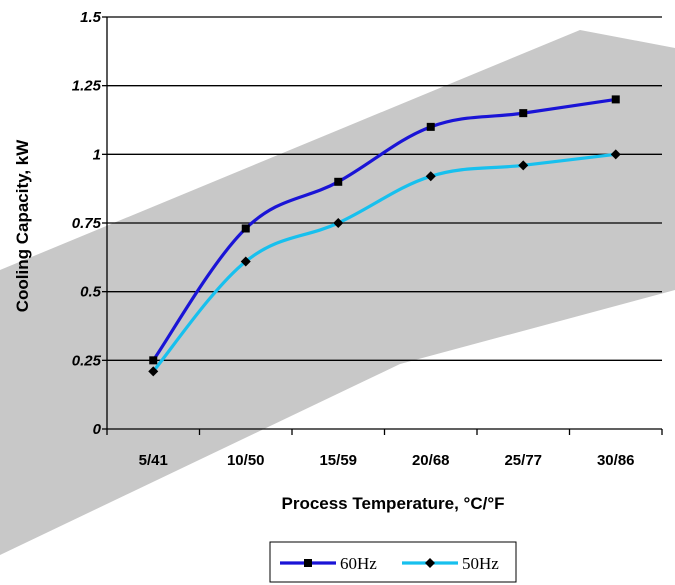 The image size is (675, 585). I want to click on legend-entry: 50Hz, so click(450, 563).